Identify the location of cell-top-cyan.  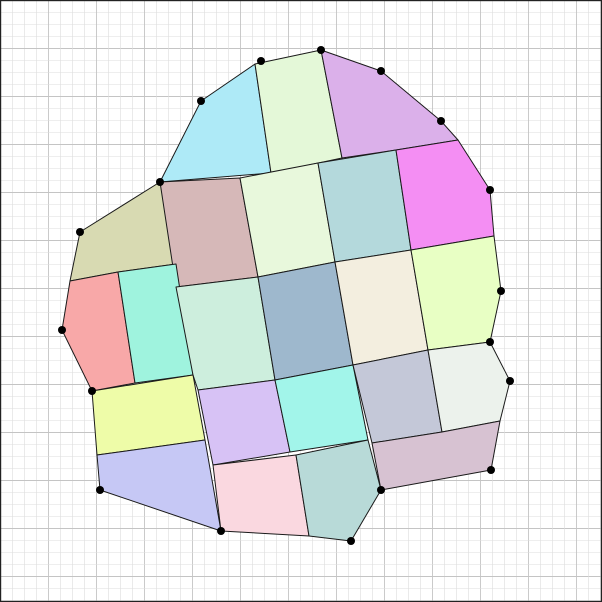
(215, 123).